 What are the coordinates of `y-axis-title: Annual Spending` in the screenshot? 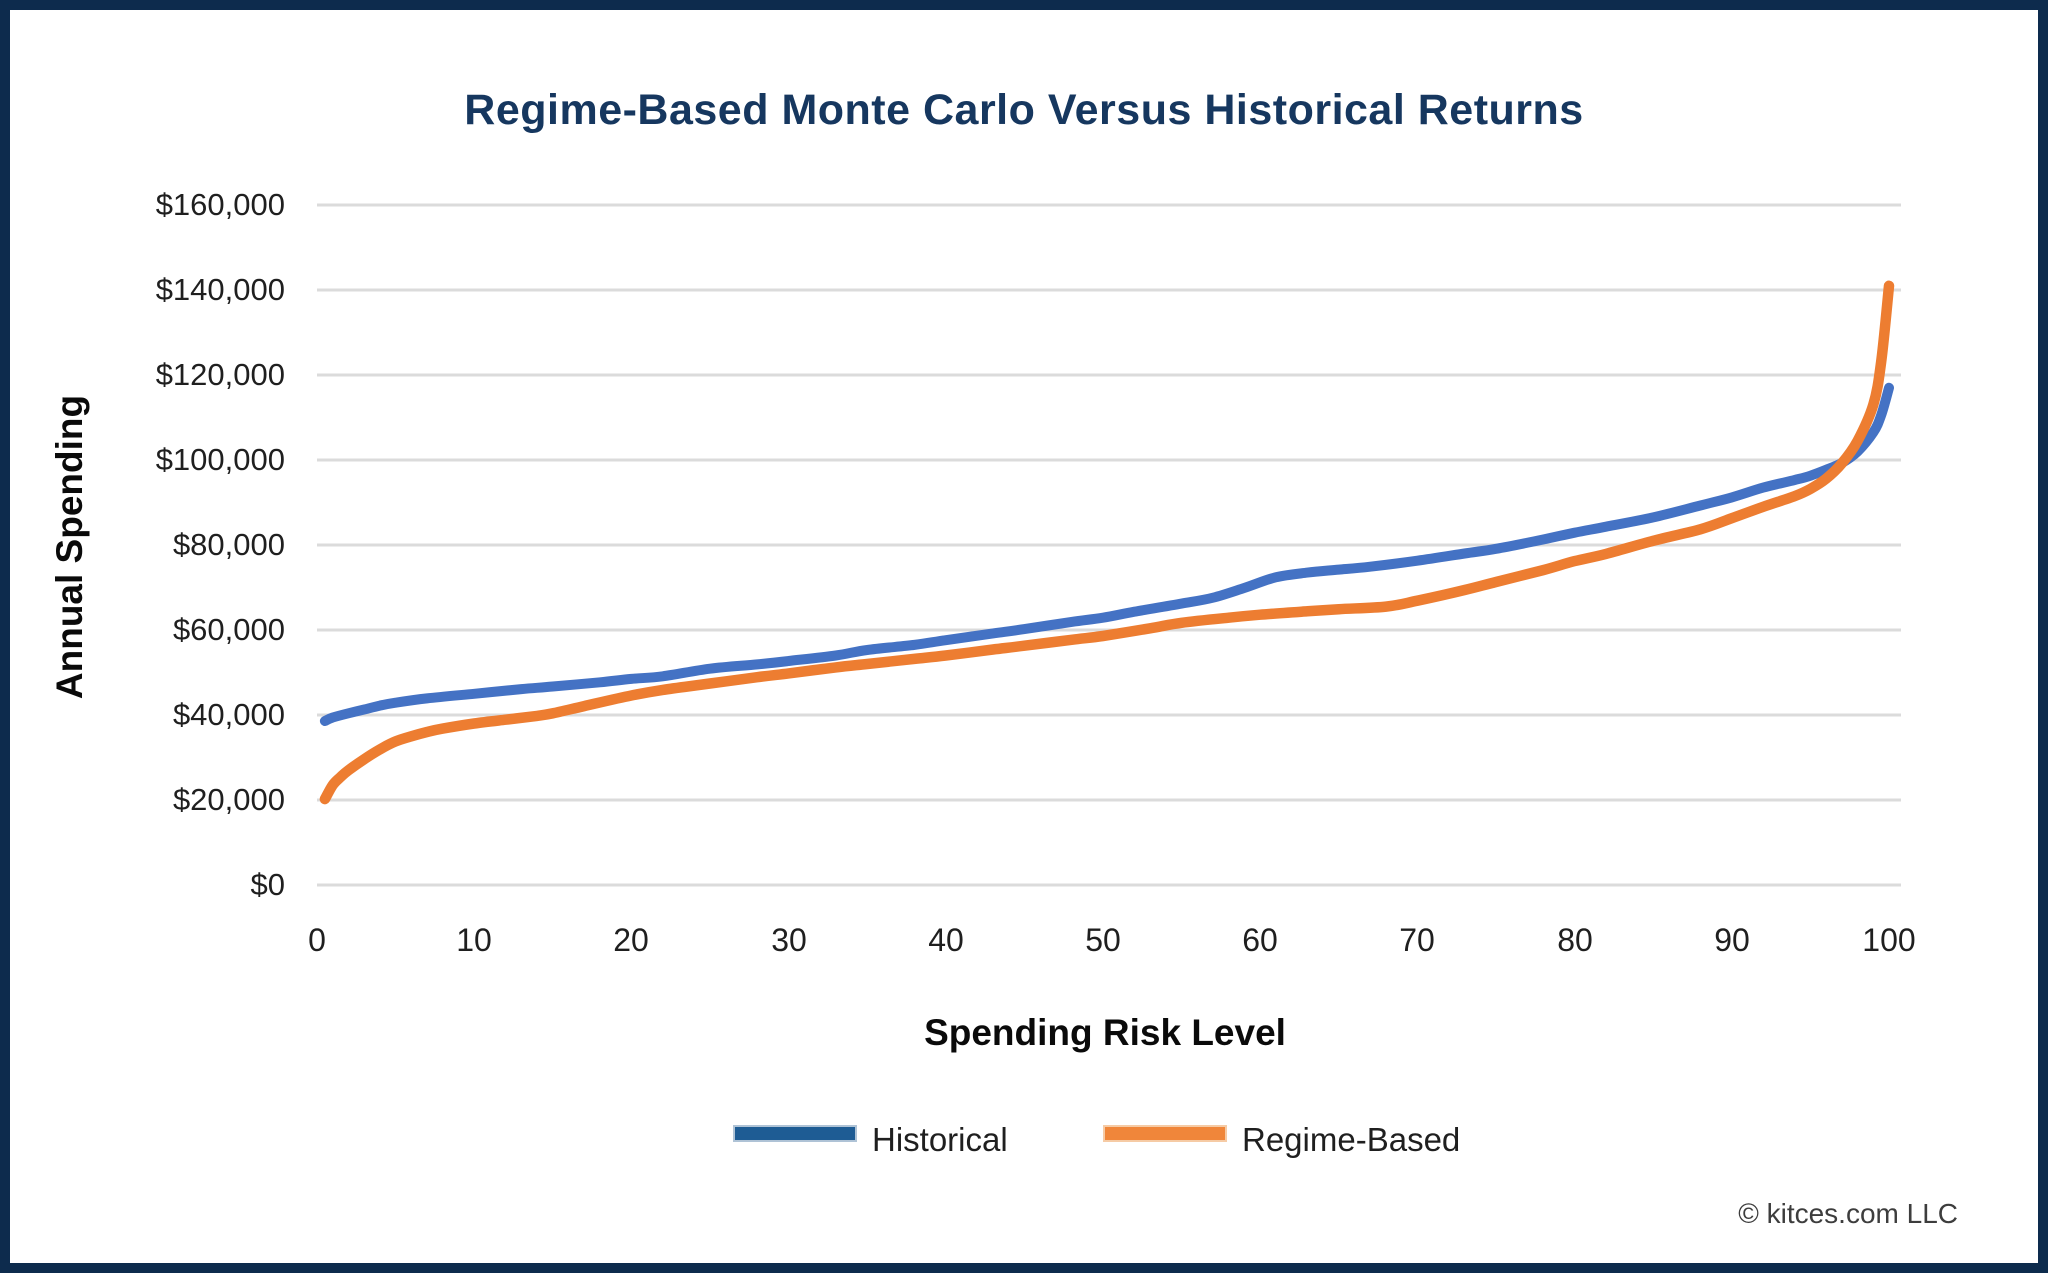 It's located at (69, 547).